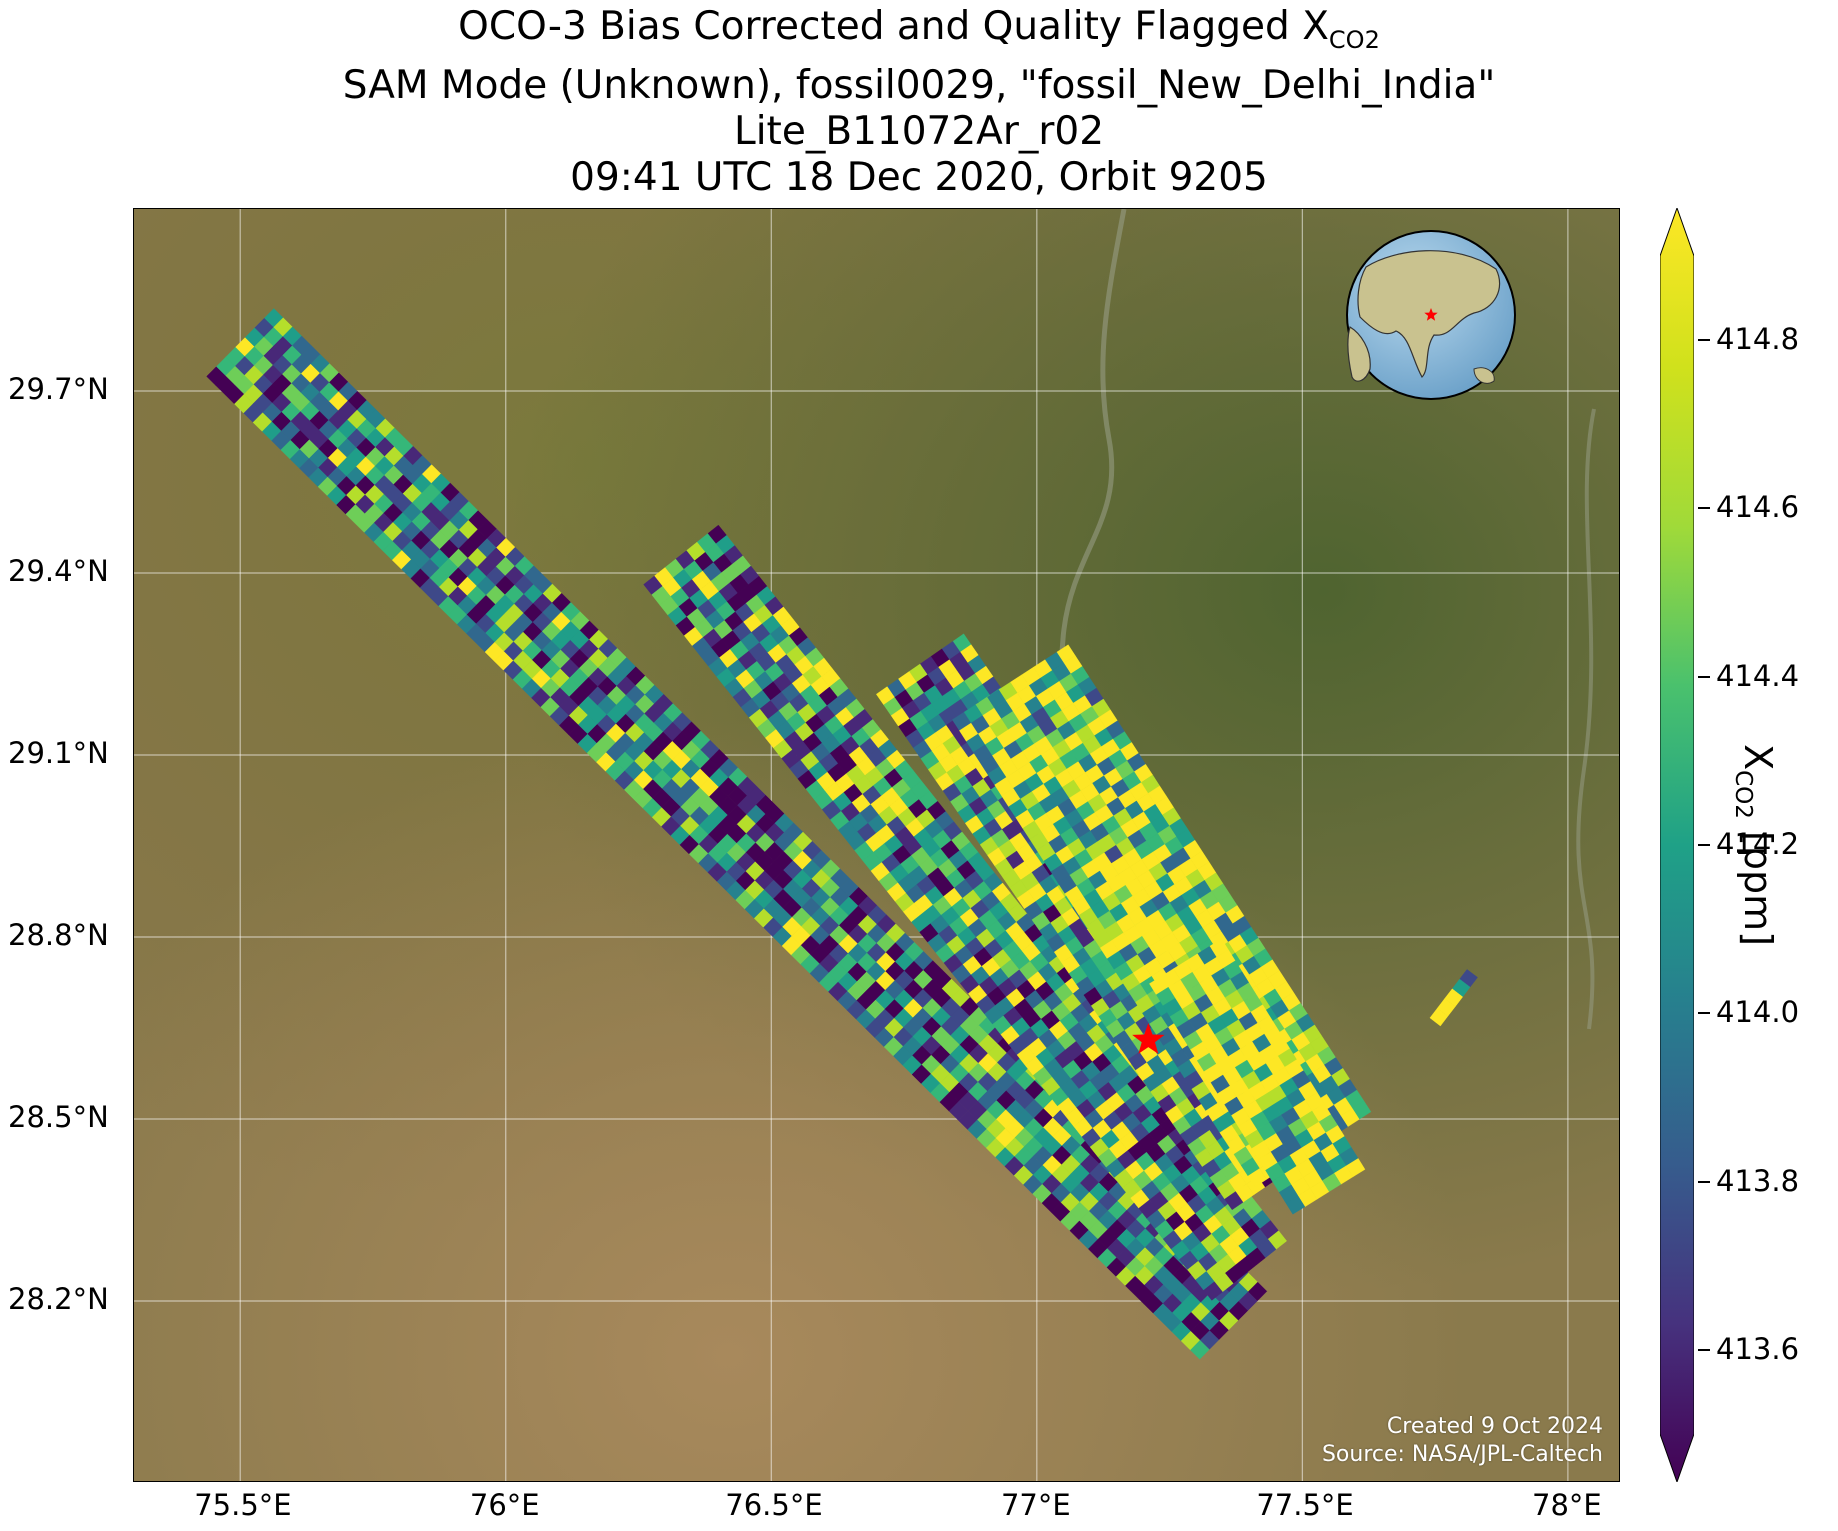 This screenshot has height=1531, width=1838. Describe the element at coordinates (1758, 1348) in the screenshot. I see `colorbar-tick-label: 413.6` at that location.